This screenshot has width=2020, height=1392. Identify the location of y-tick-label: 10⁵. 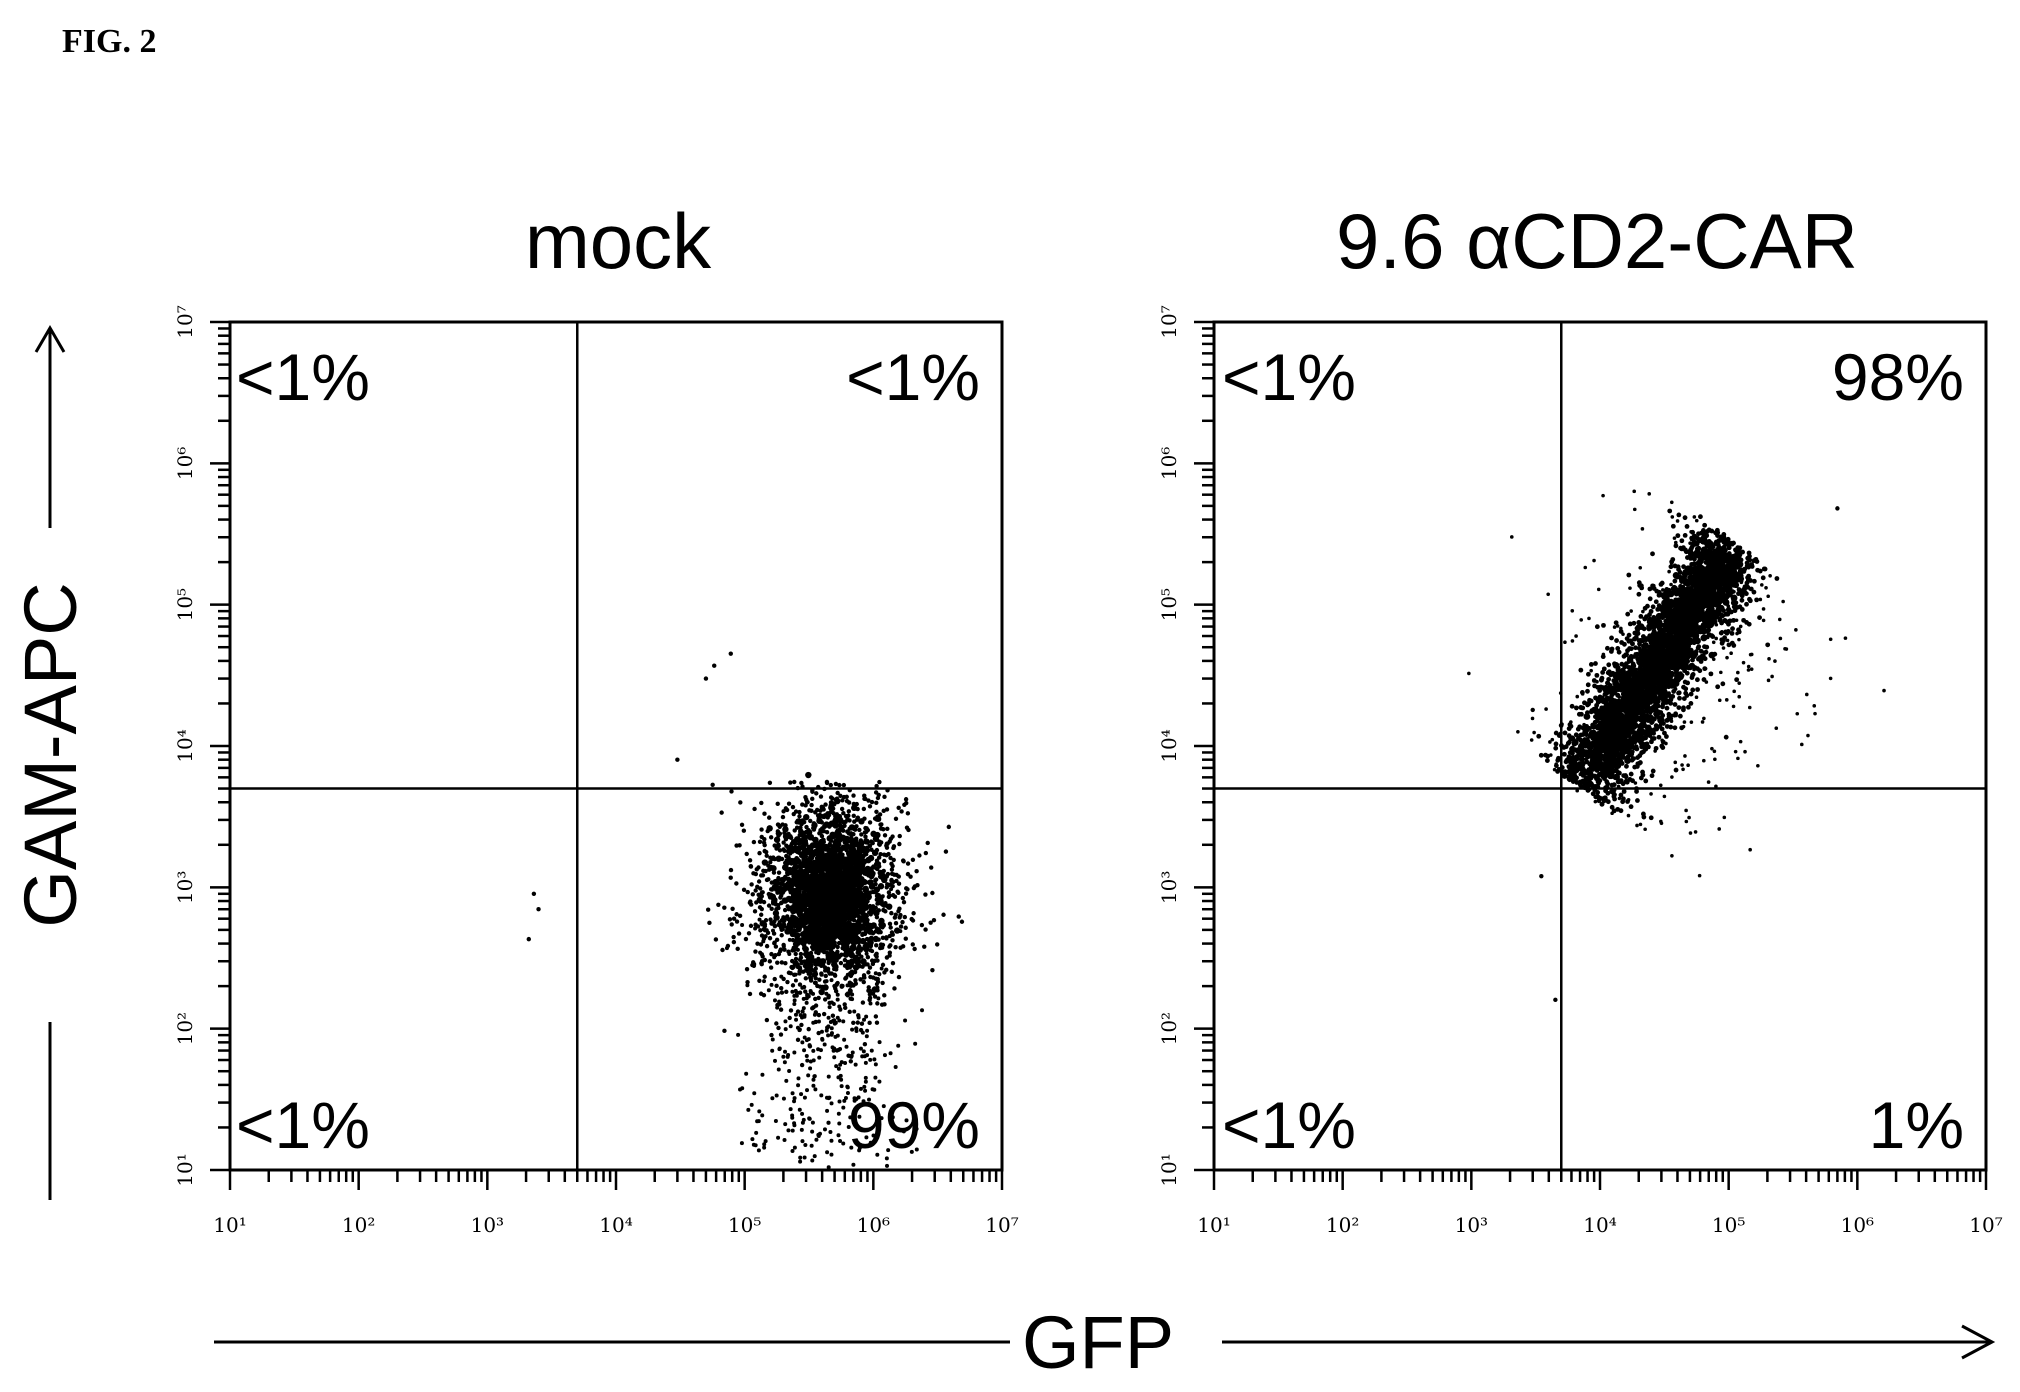
(185, 604).